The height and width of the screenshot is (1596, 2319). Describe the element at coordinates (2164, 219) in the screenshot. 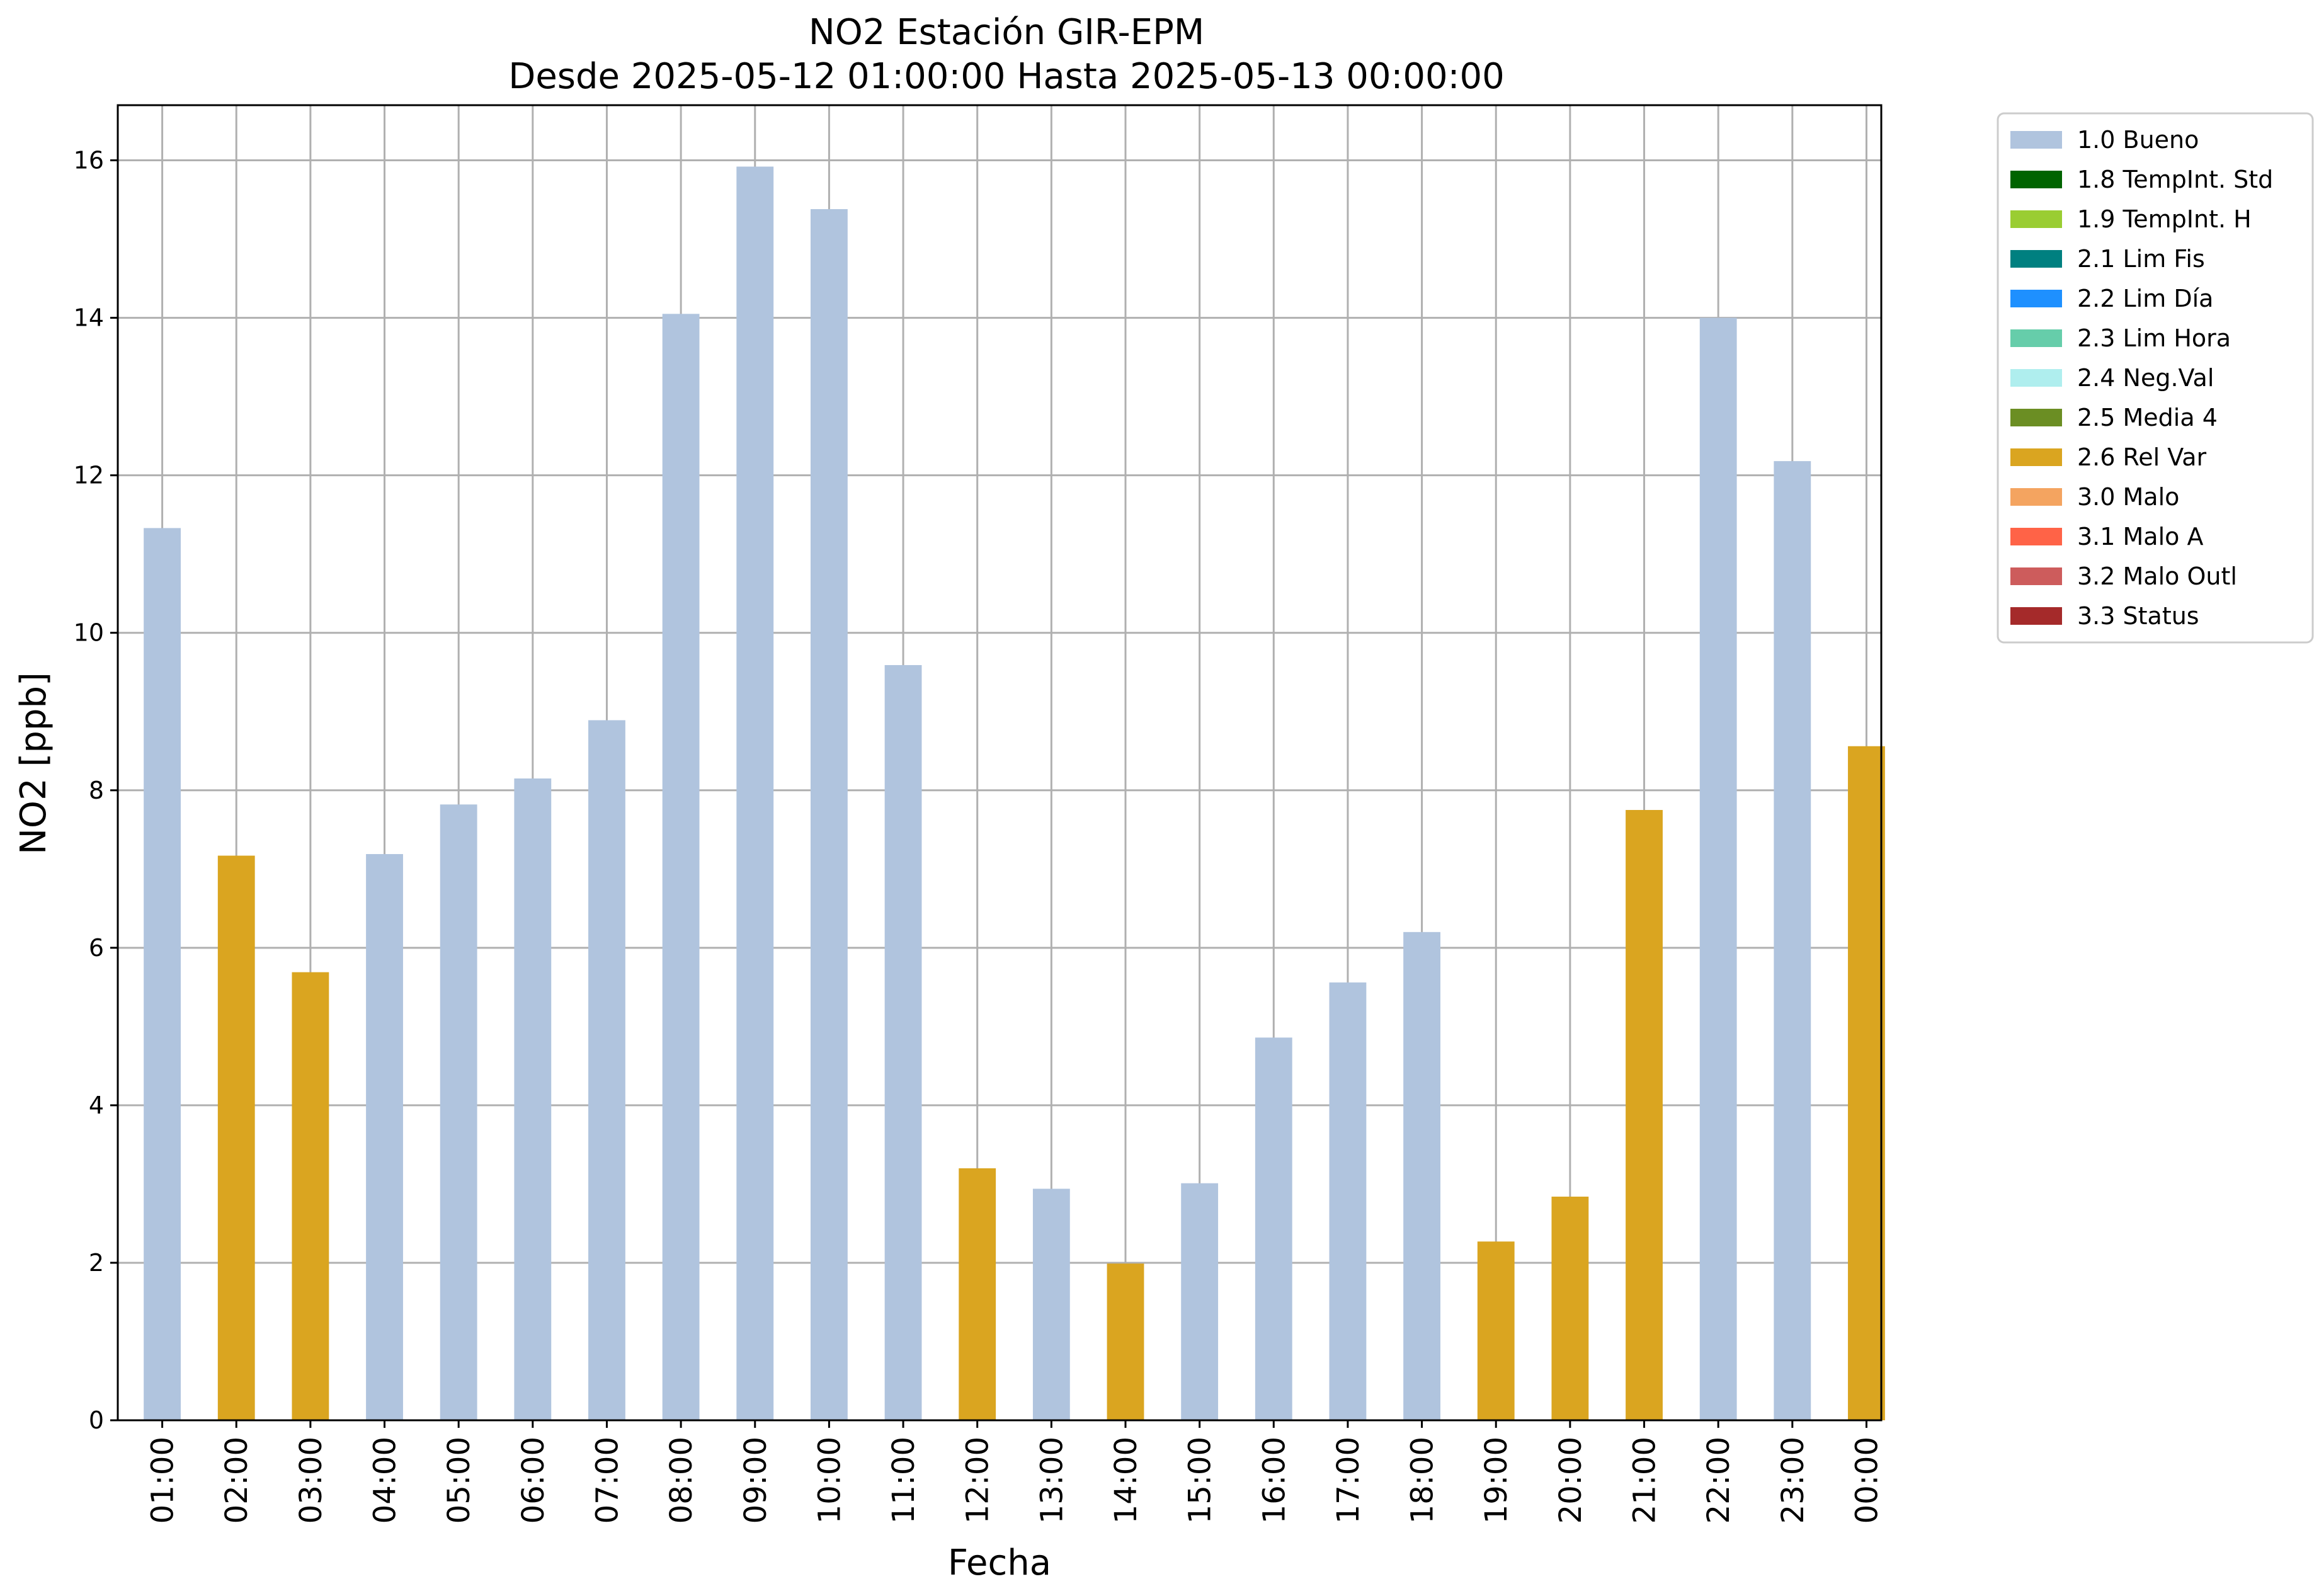

I see `legend-label: 1.9 TempInt. H` at that location.